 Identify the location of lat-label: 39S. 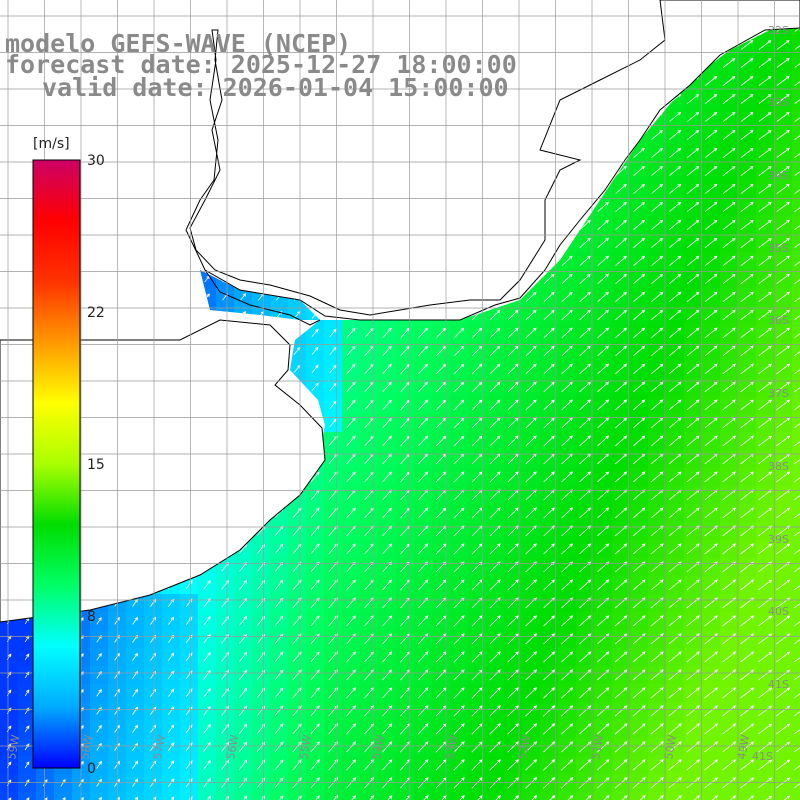
(778, 539).